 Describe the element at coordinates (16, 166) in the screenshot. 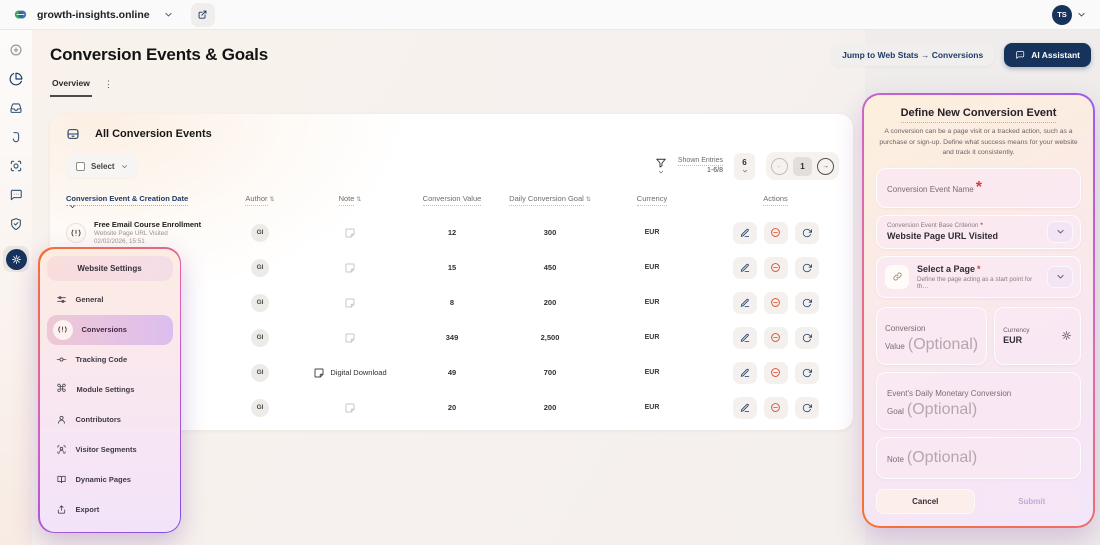

I see `focus-icon` at that location.